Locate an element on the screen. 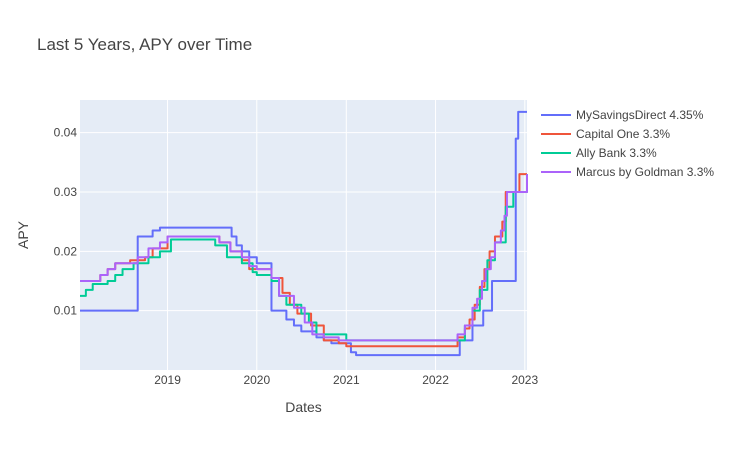 This screenshot has width=750, height=455. legend-label-ally-bank-3-3: Ally Bank 3.3% is located at coordinates (616, 153).